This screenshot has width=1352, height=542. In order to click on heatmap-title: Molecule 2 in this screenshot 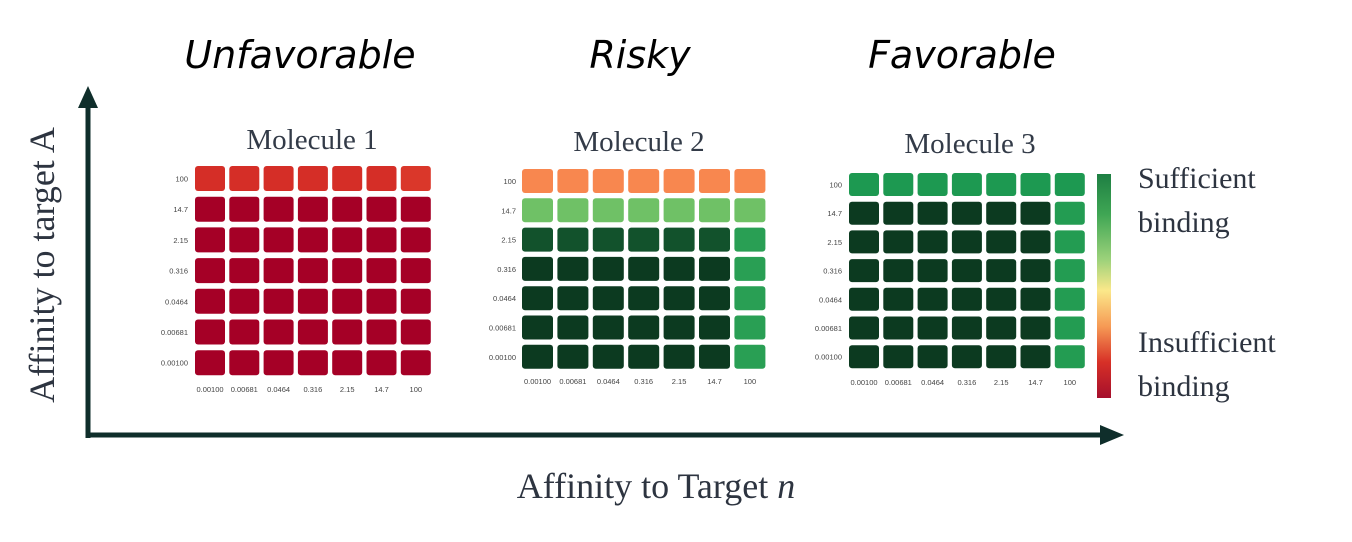, I will do `click(638, 142)`.